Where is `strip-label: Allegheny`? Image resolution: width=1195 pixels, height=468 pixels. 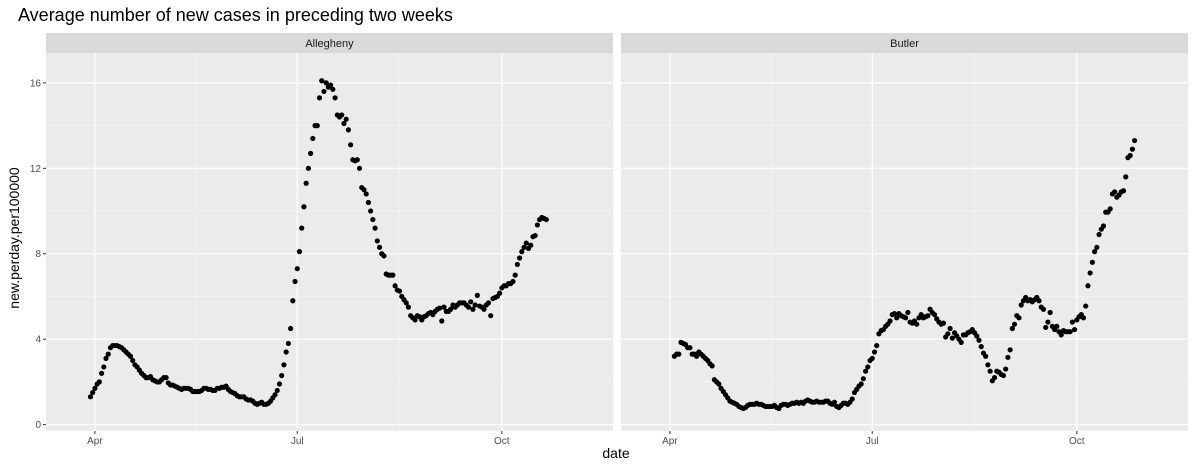
strip-label: Allegheny is located at coordinates (329, 44).